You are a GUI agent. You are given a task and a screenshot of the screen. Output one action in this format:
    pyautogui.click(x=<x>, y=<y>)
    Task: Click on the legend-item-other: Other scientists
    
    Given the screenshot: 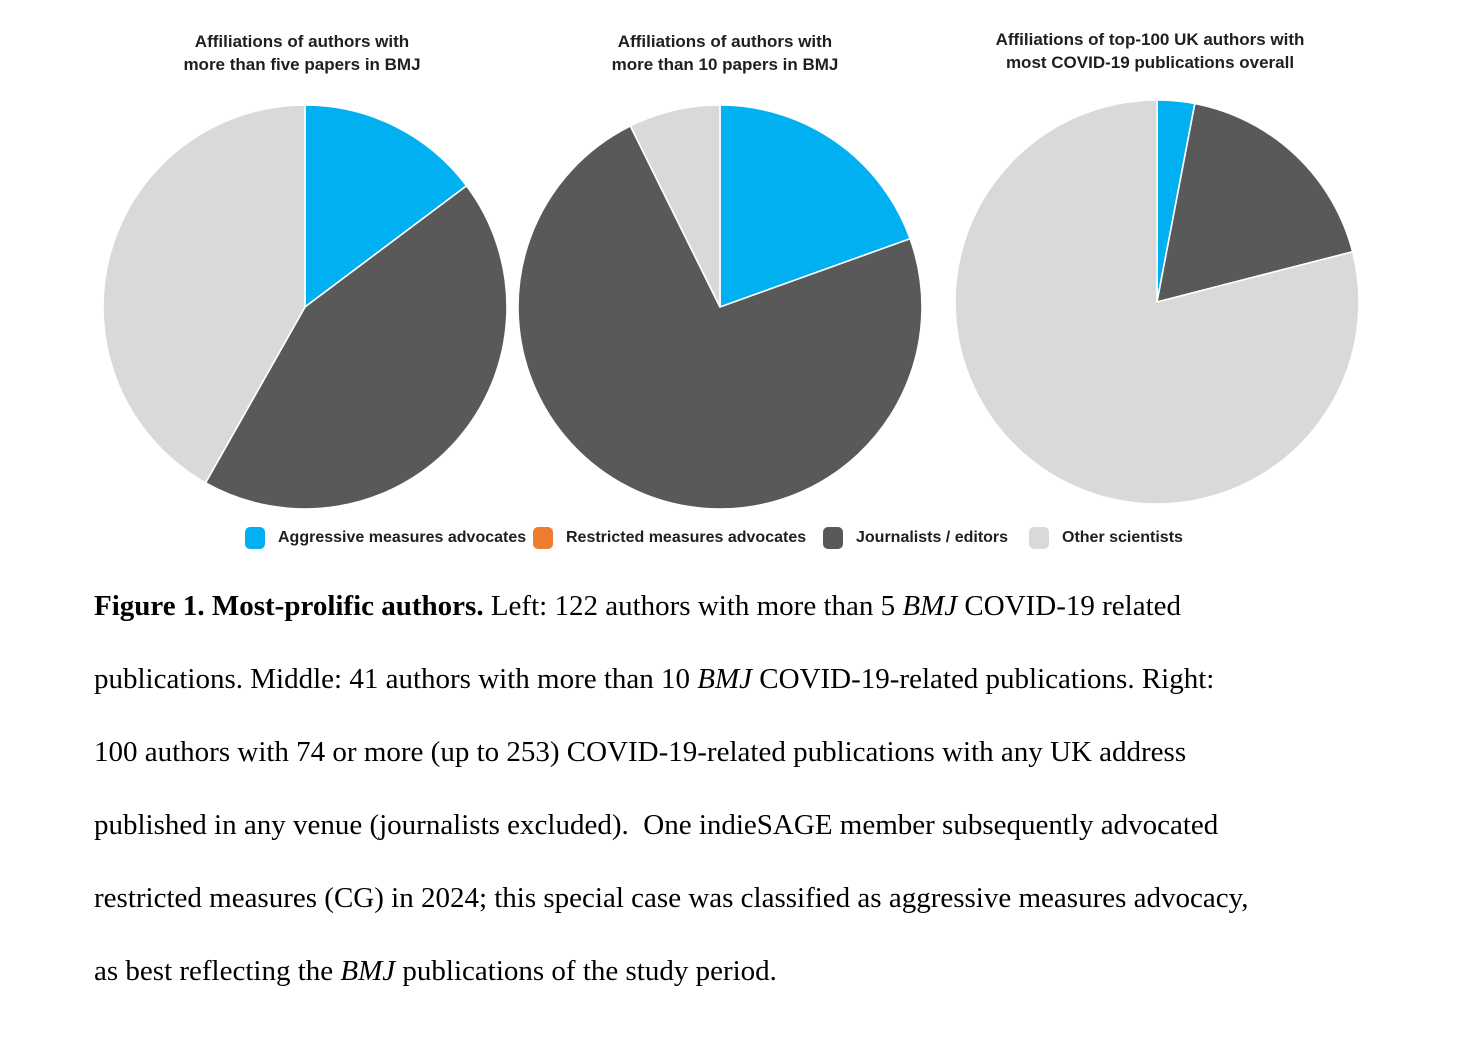 What is the action you would take?
    pyautogui.click(x=1106, y=538)
    